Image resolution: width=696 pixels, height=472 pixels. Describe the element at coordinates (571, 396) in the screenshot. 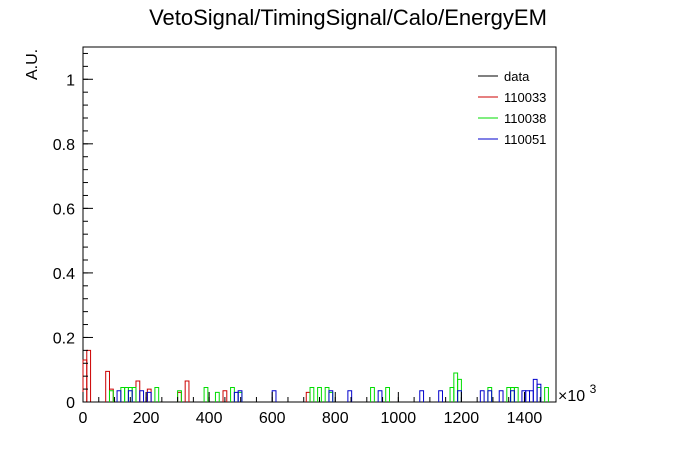

I see `x-axis-multiplier-base: ×10` at that location.